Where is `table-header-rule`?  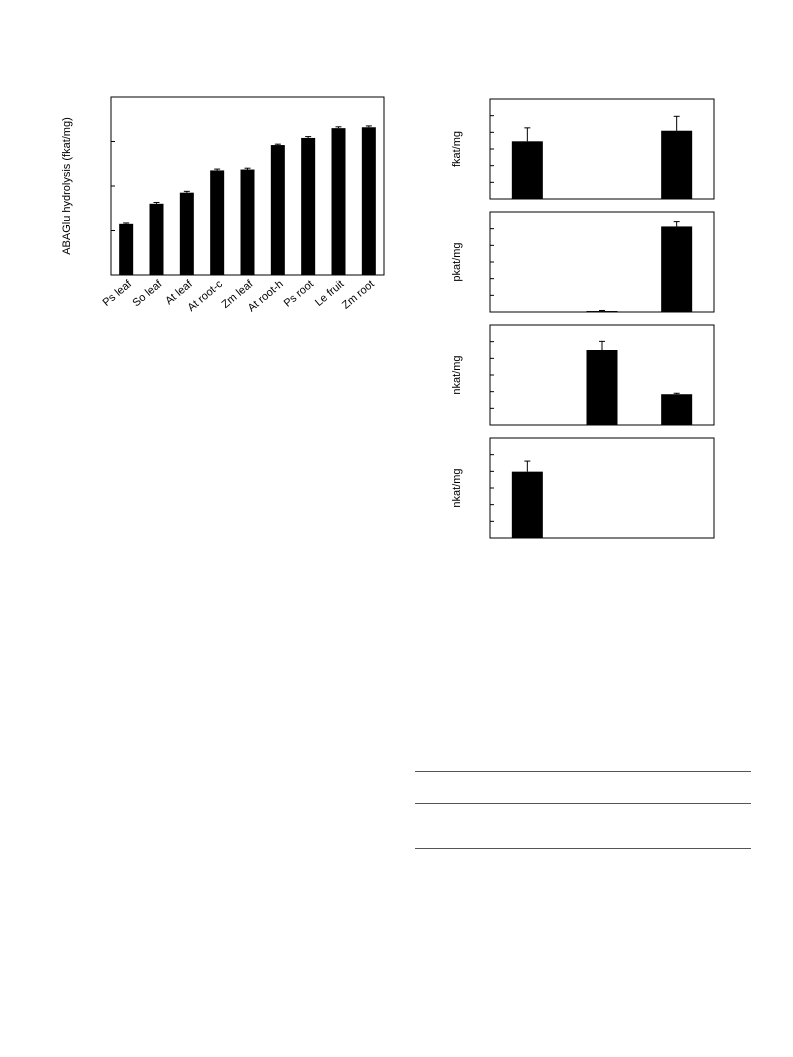 table-header-rule is located at coordinates (583, 803).